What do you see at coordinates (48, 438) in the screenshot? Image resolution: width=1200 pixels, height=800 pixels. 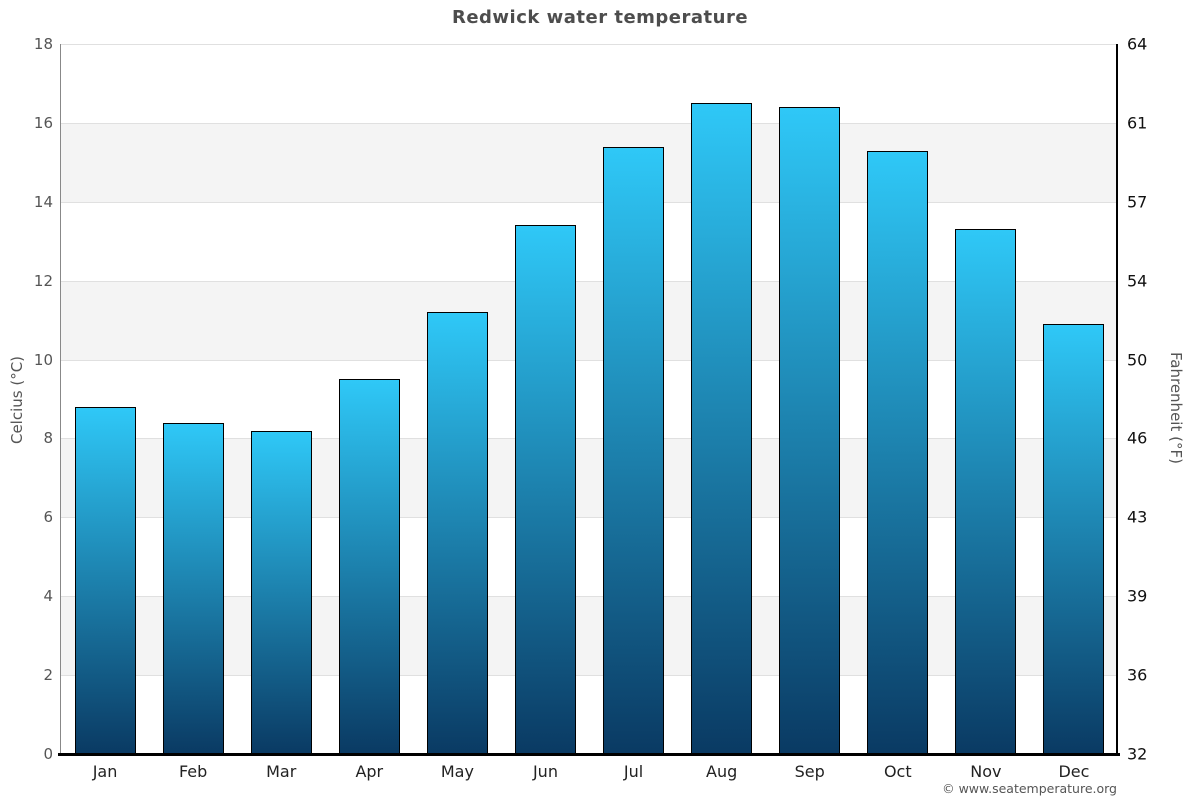 I see `ytick-celsius-8: 8` at bounding box center [48, 438].